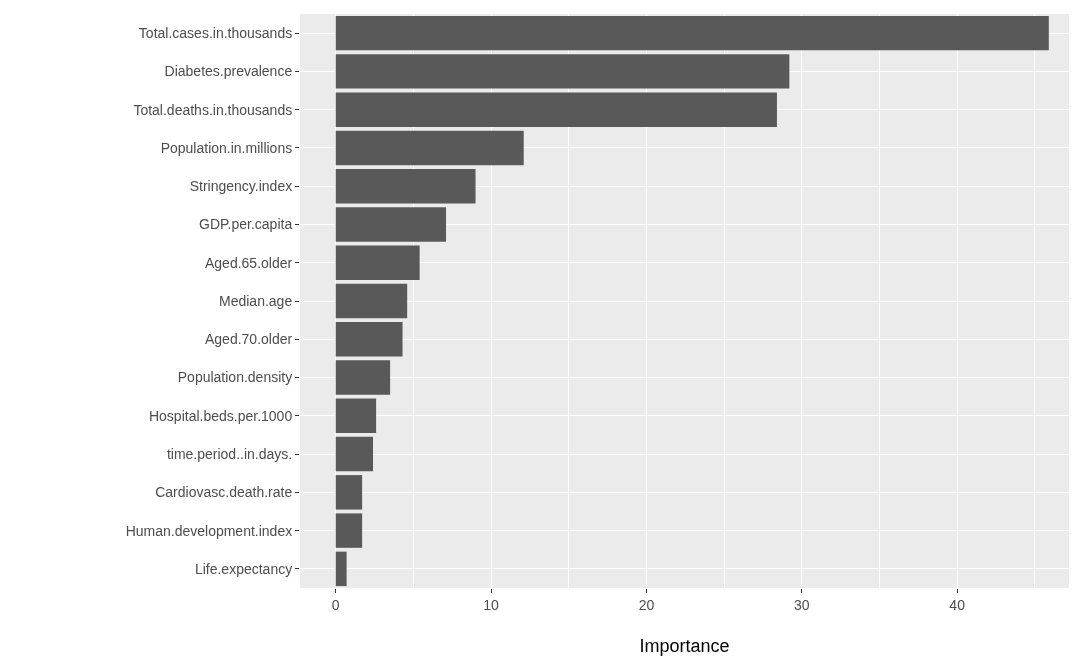  Describe the element at coordinates (243, 568) in the screenshot. I see `y-tick-label: Life.expectancy` at that location.